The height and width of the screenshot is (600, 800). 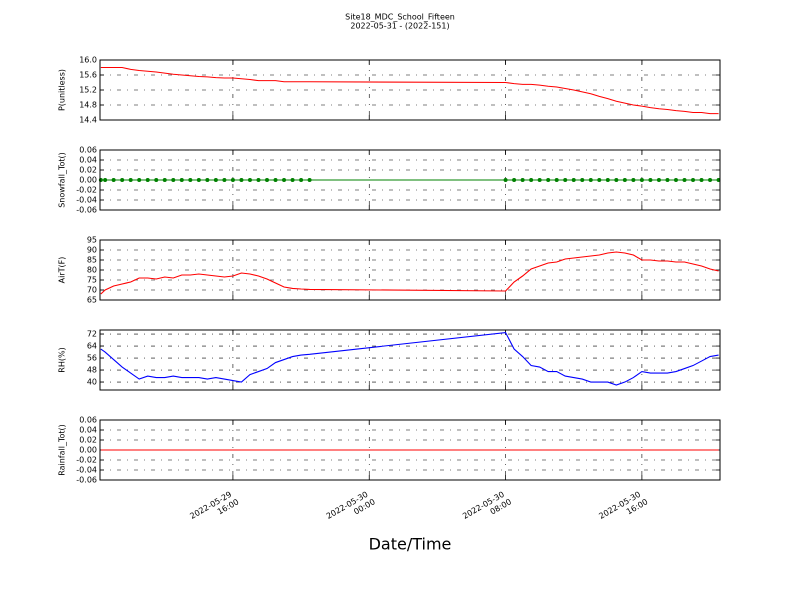 I want to click on y-tick-label: 65, so click(x=92, y=300).